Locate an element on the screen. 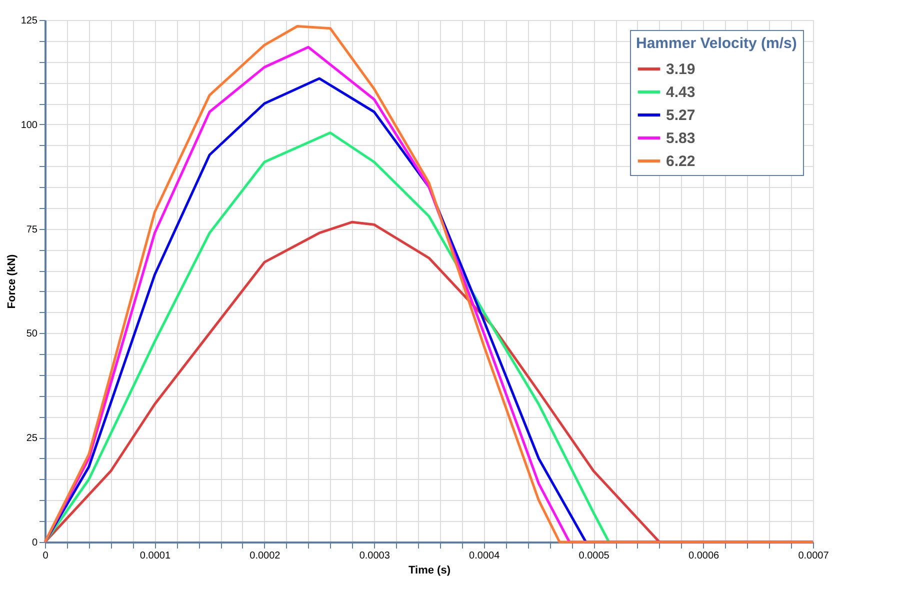 This screenshot has height=604, width=899. legend-label: 5.27 is located at coordinates (681, 115).